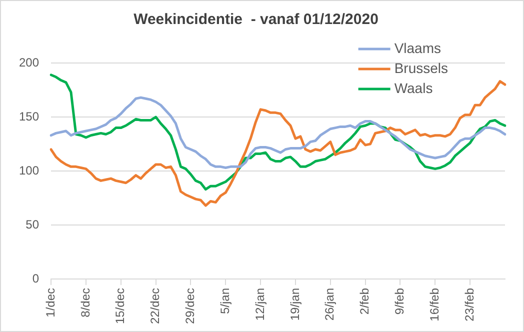  I want to click on x-tick-label: 29/dec, so click(190, 306).